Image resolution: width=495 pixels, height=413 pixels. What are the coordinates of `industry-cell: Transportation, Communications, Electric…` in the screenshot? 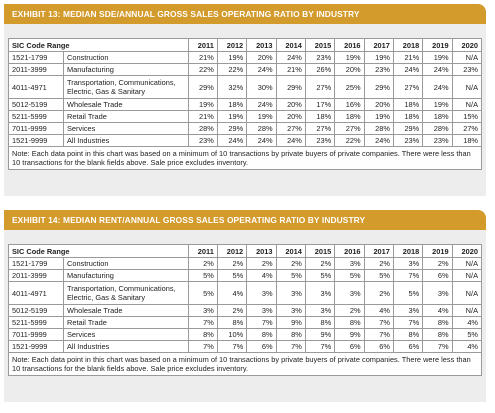 It's located at (126, 87).